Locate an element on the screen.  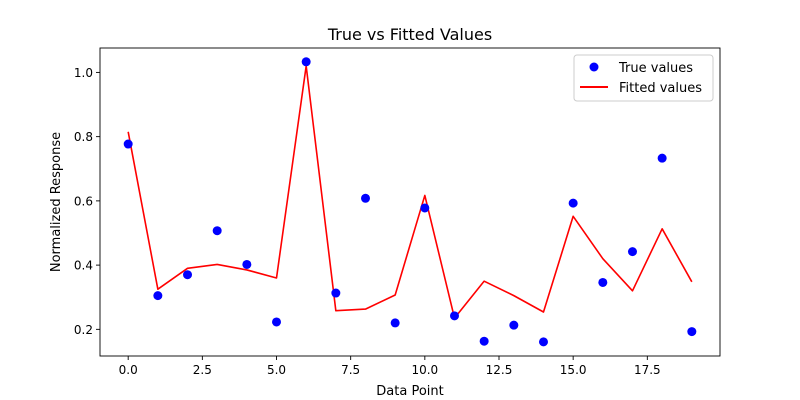
legend-frame is located at coordinates (643, 78).